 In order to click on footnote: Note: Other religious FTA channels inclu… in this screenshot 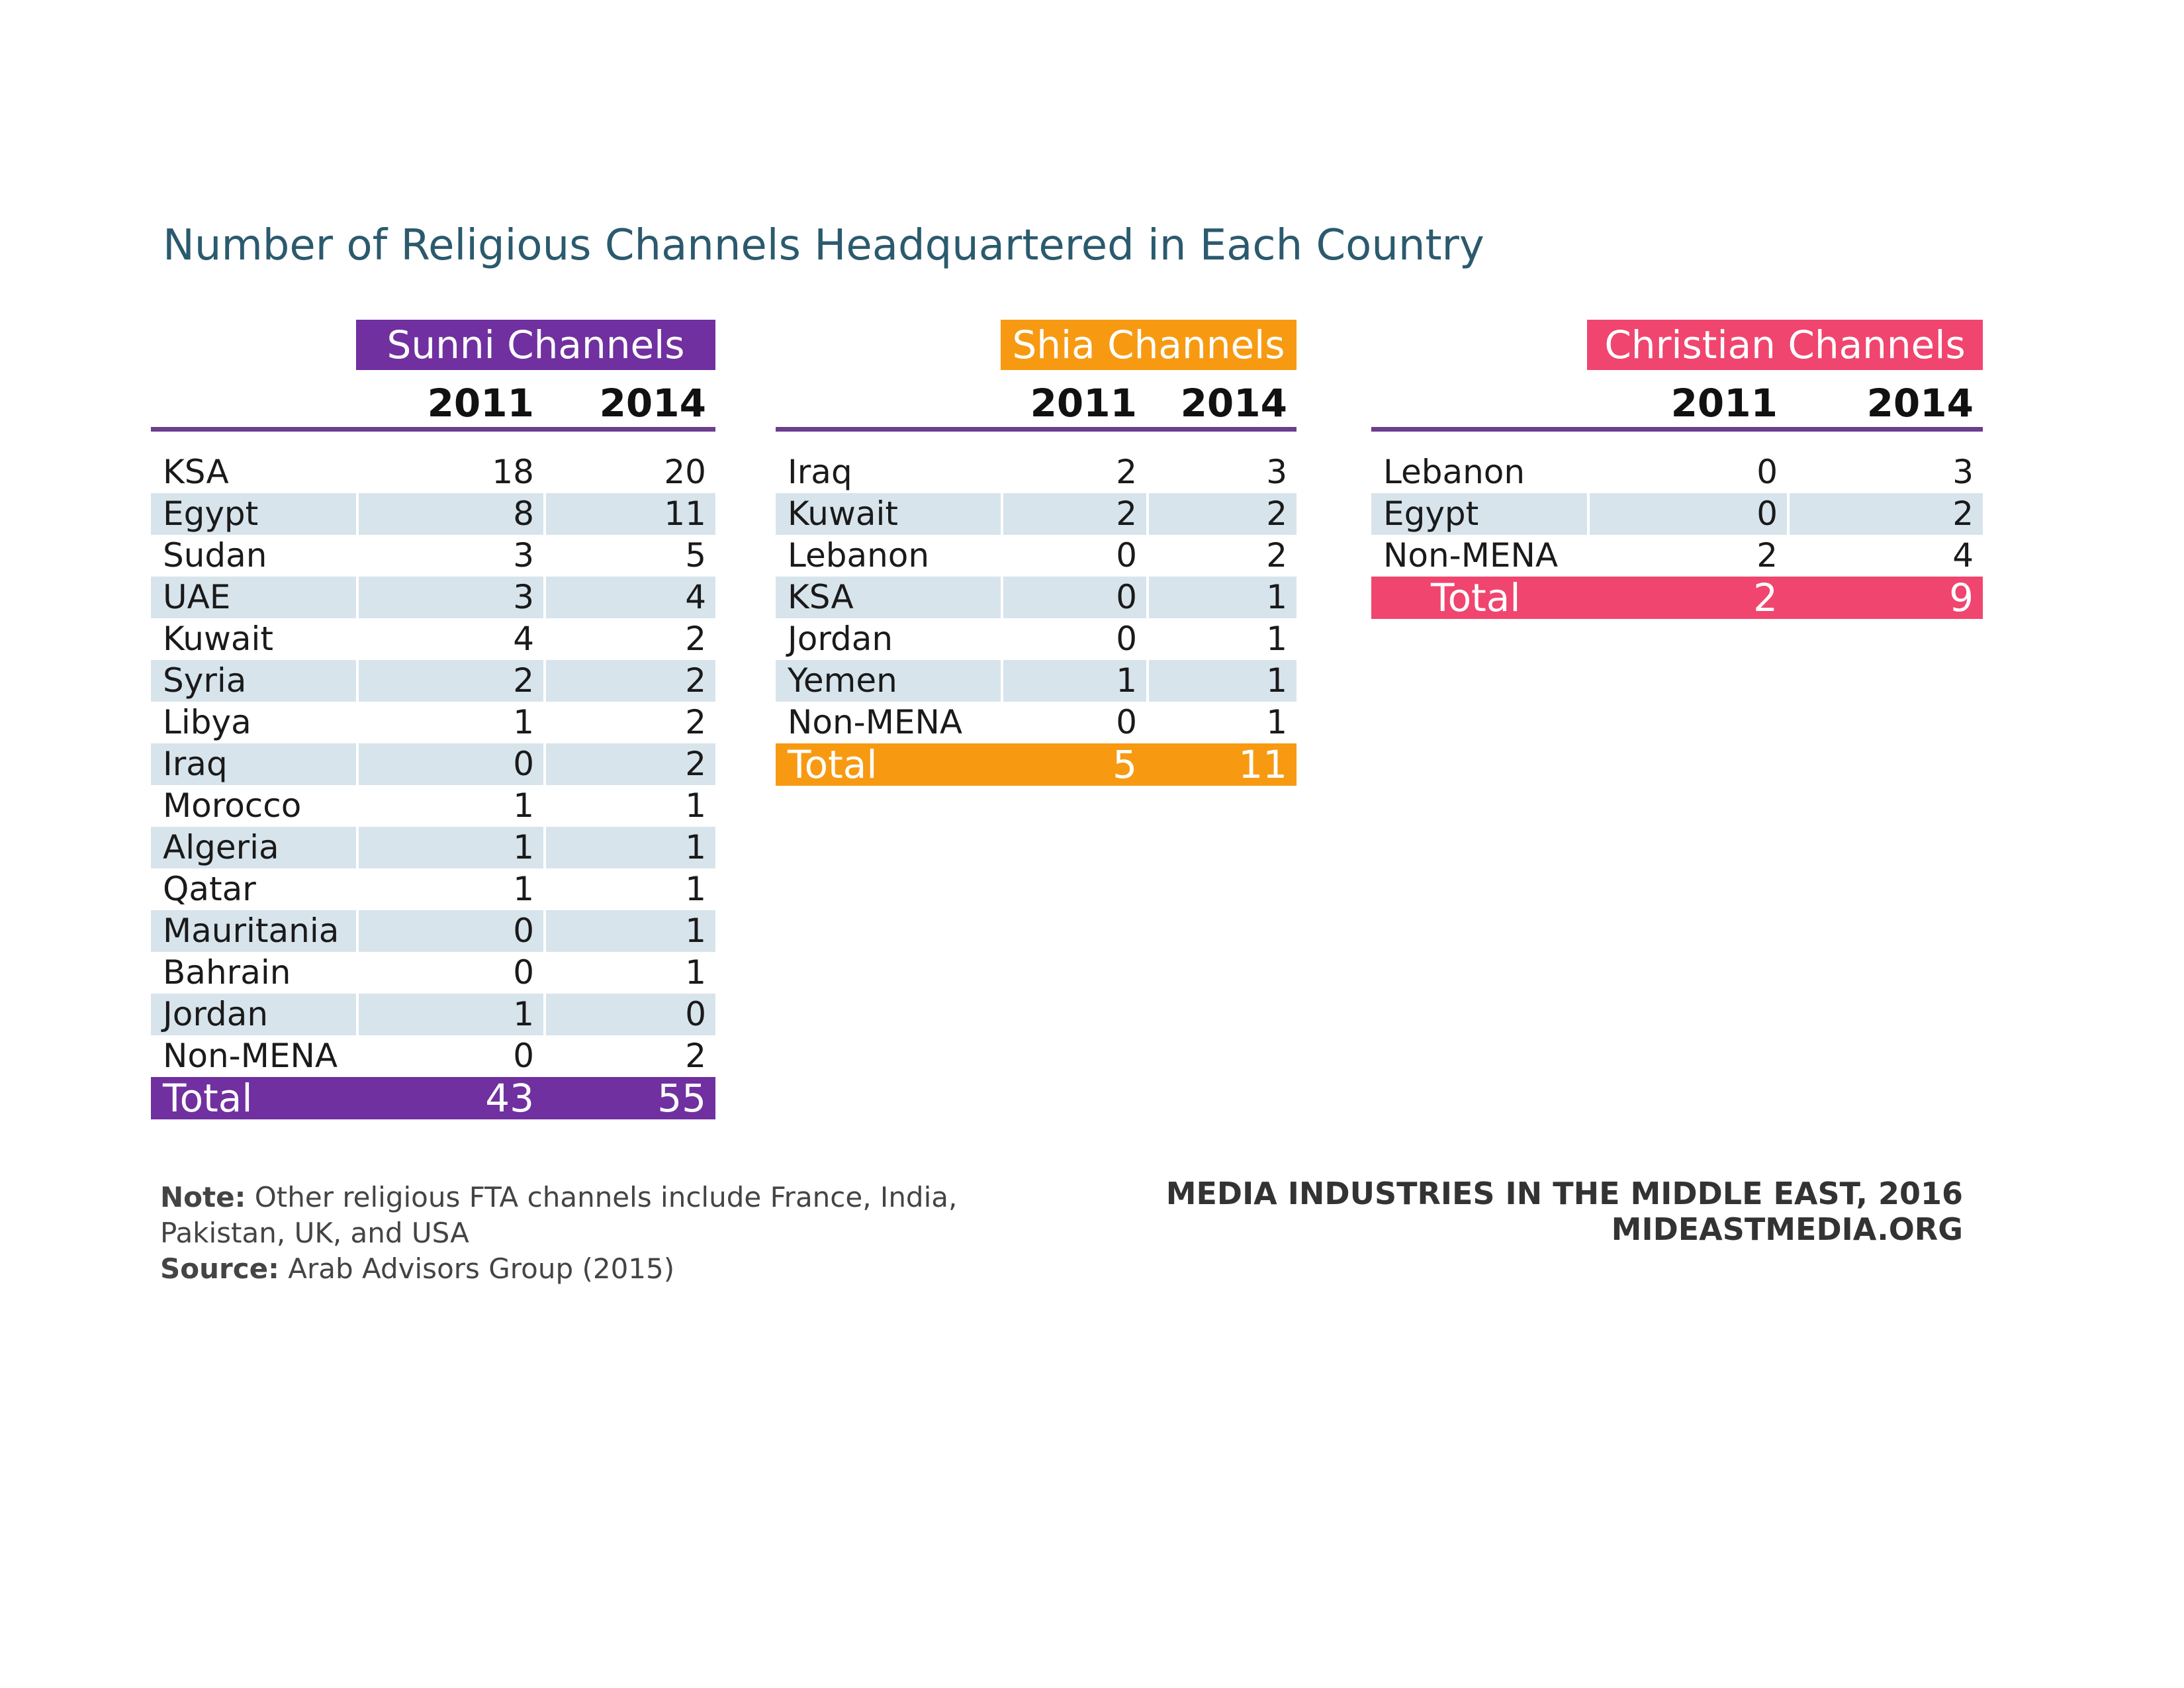, I will do `click(623, 1233)`.